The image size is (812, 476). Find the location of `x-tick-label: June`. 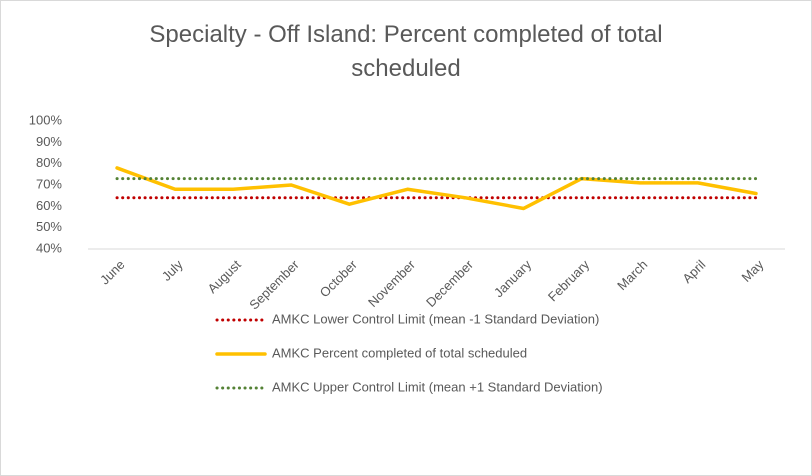

x-tick-label: June is located at coordinates (112, 272).